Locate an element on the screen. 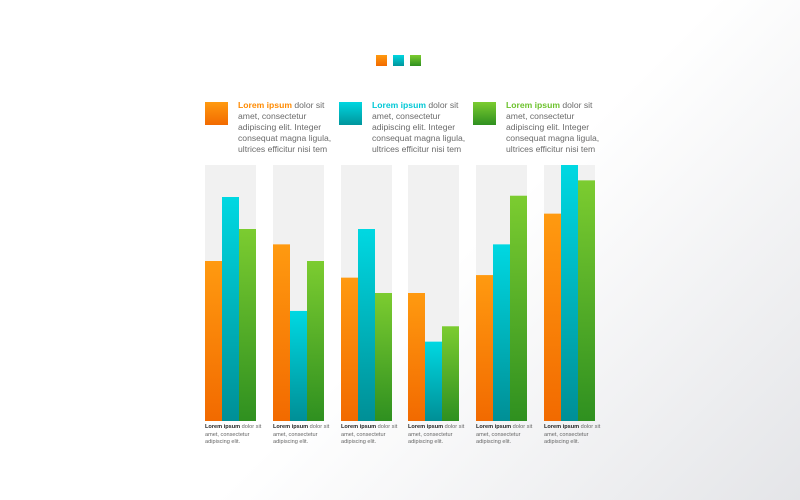  dot-cyan is located at coordinates (398, 60).